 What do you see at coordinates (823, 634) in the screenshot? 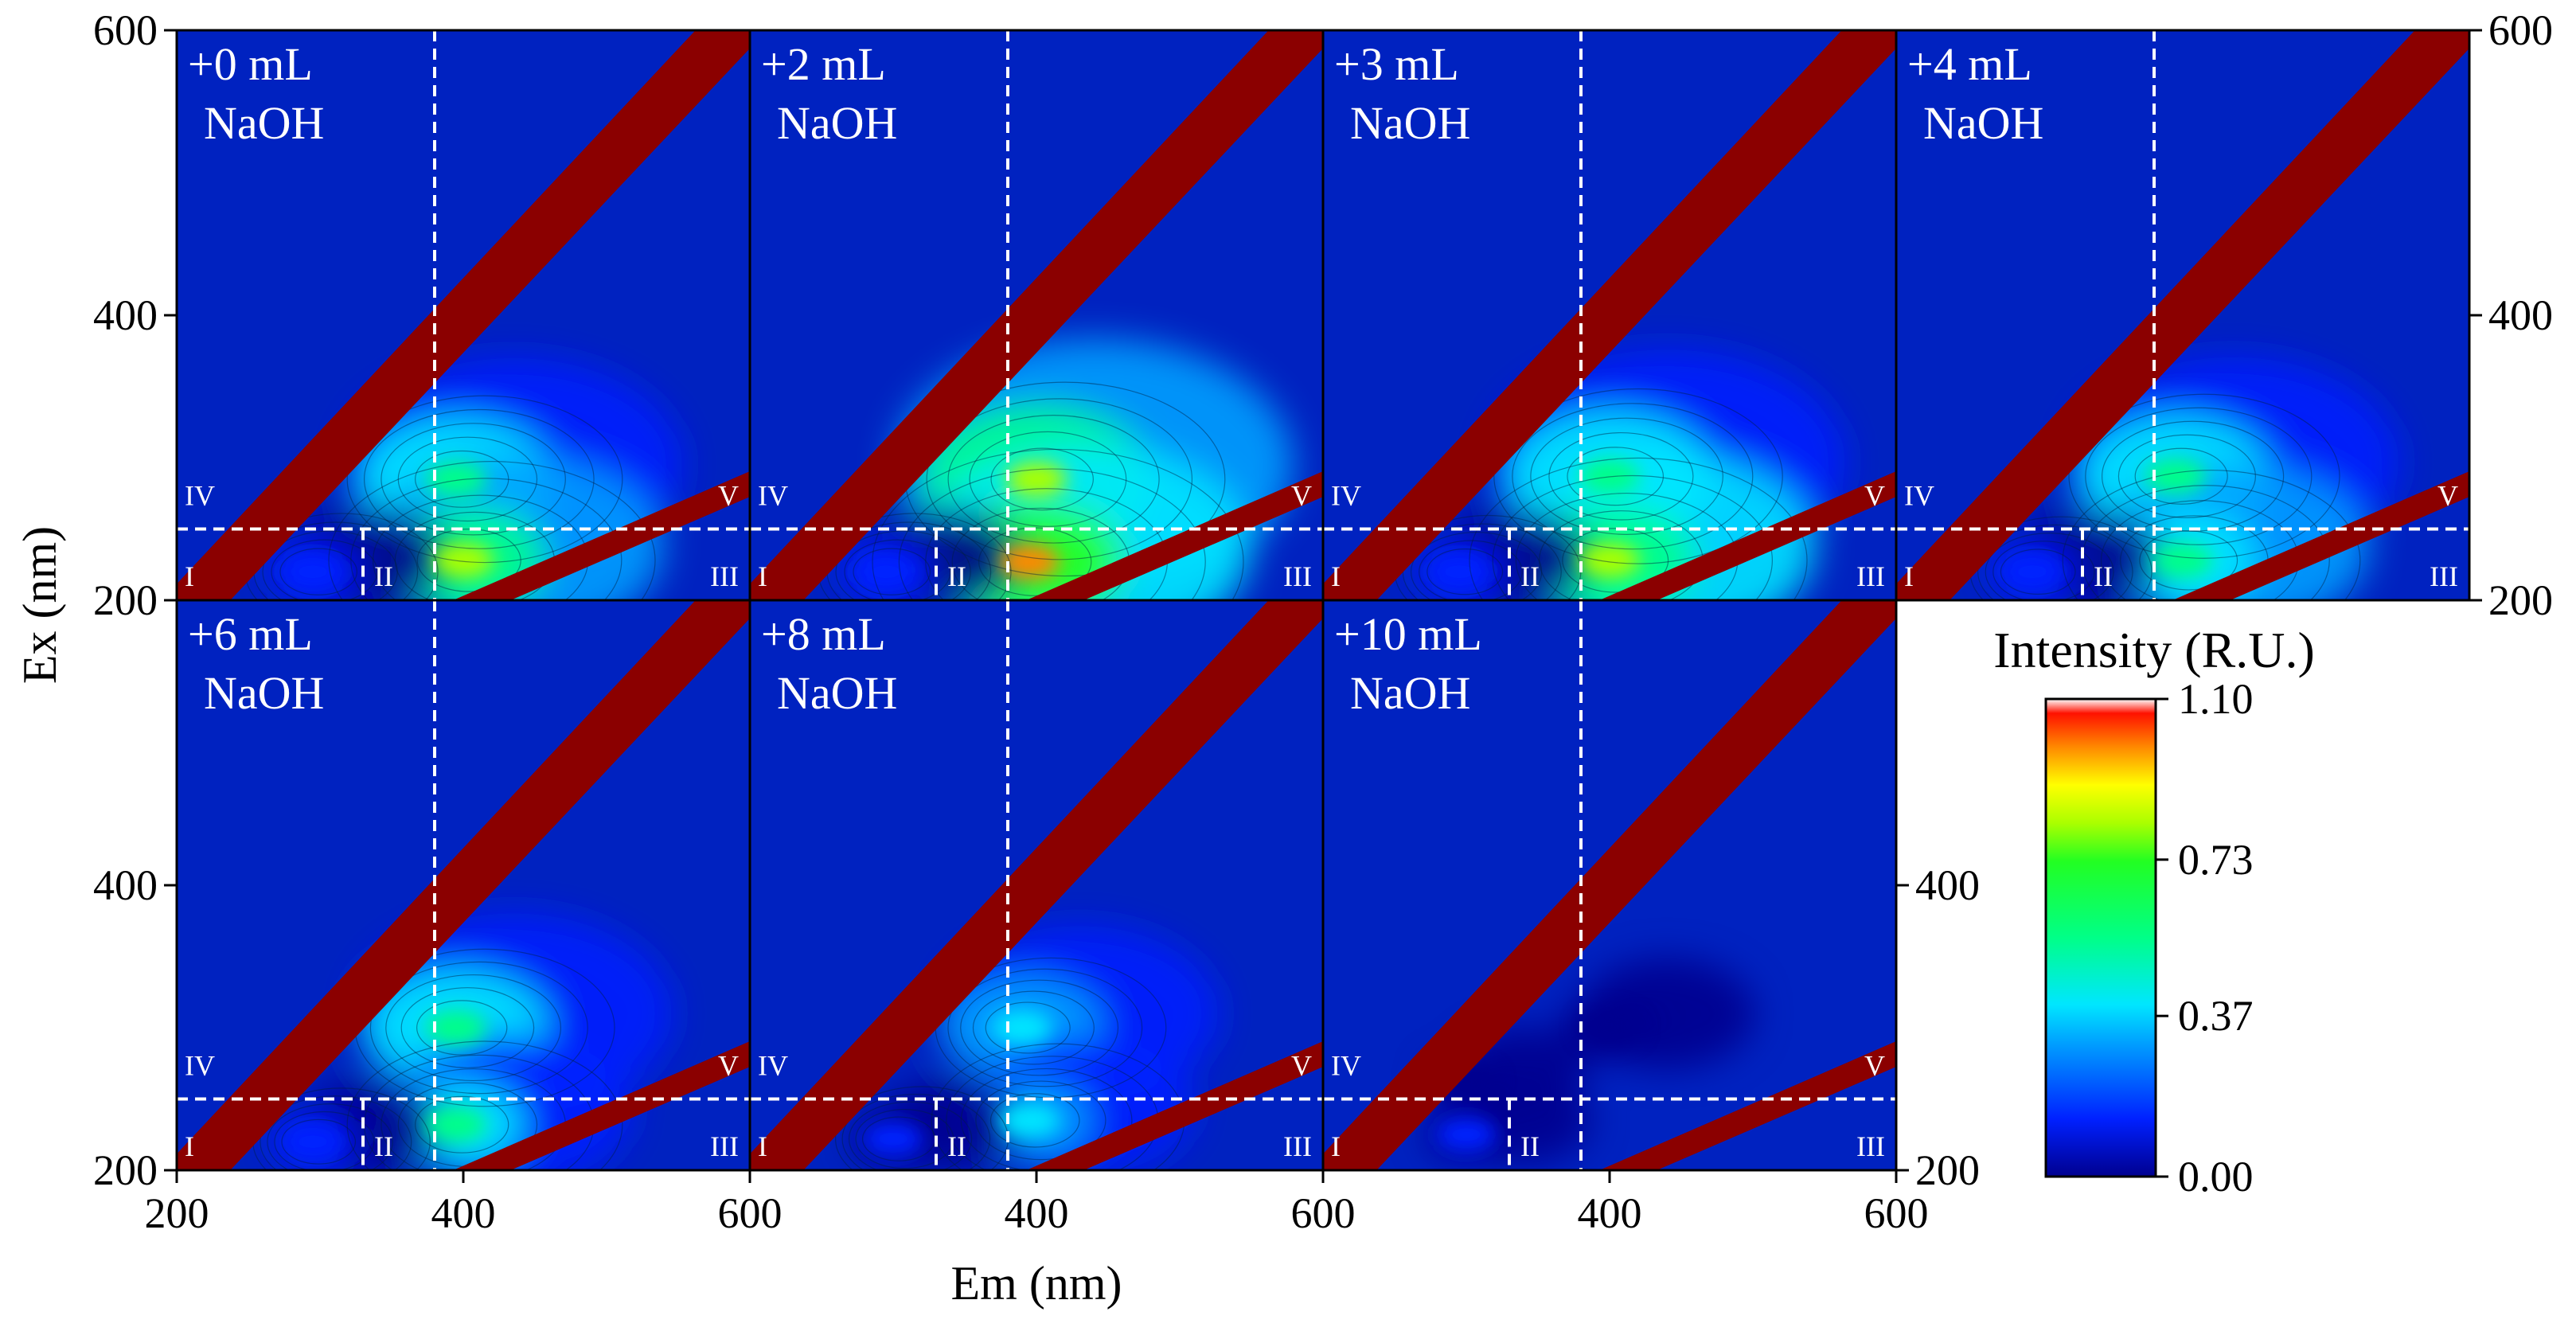
I see `panel-label-dose: +8 mL` at bounding box center [823, 634].